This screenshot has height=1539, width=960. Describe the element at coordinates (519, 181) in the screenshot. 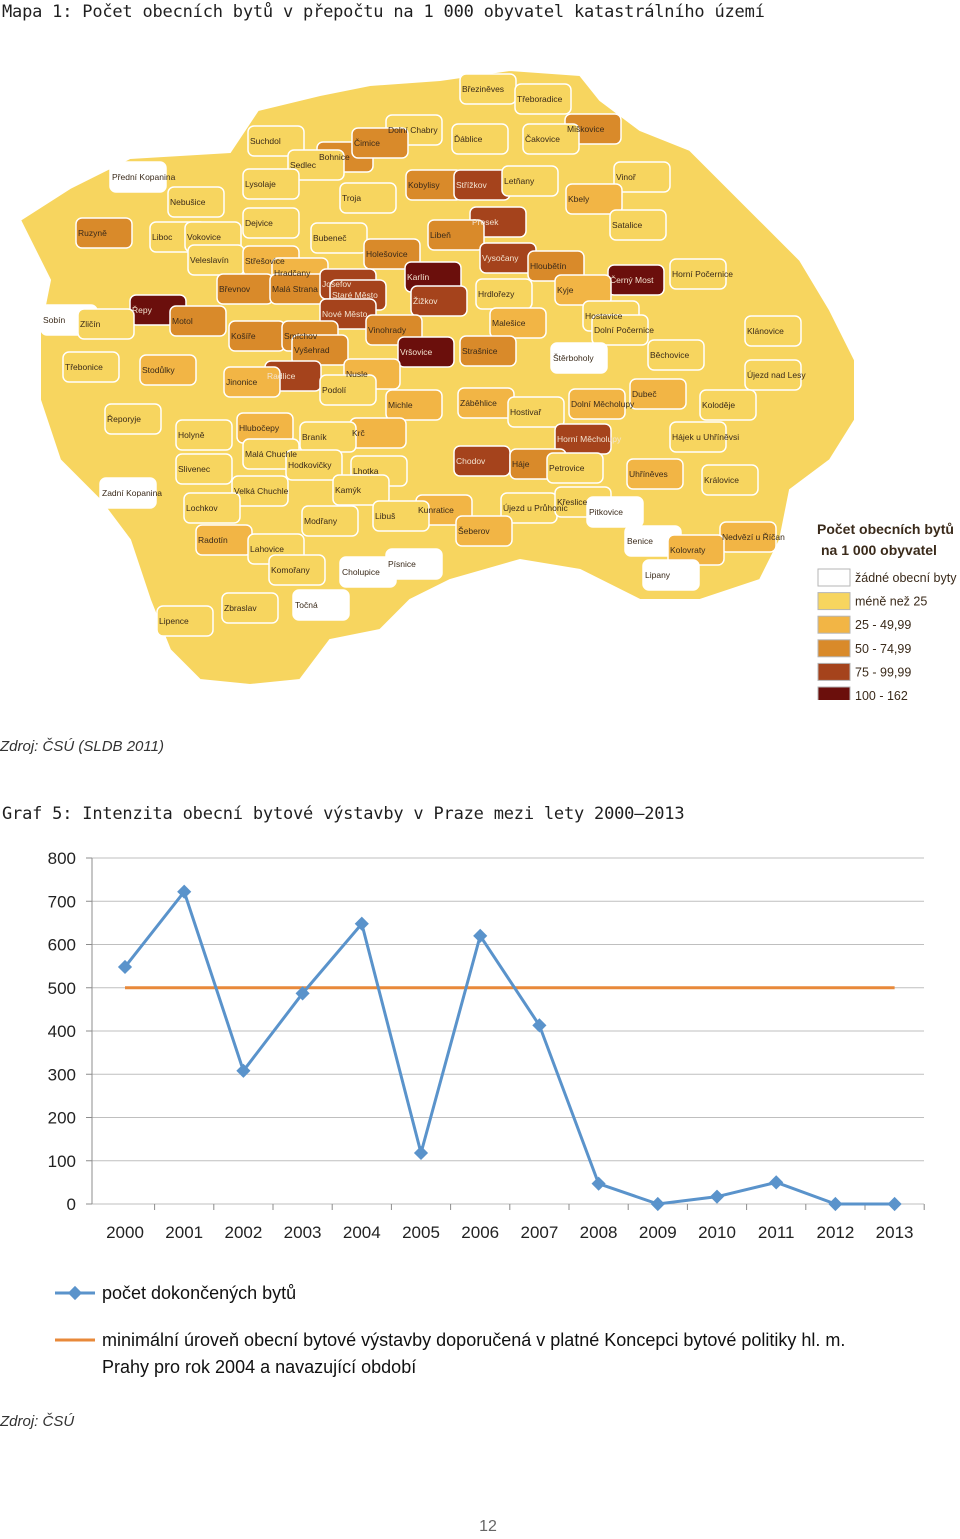

I see `map-district-label: Letňany` at that location.